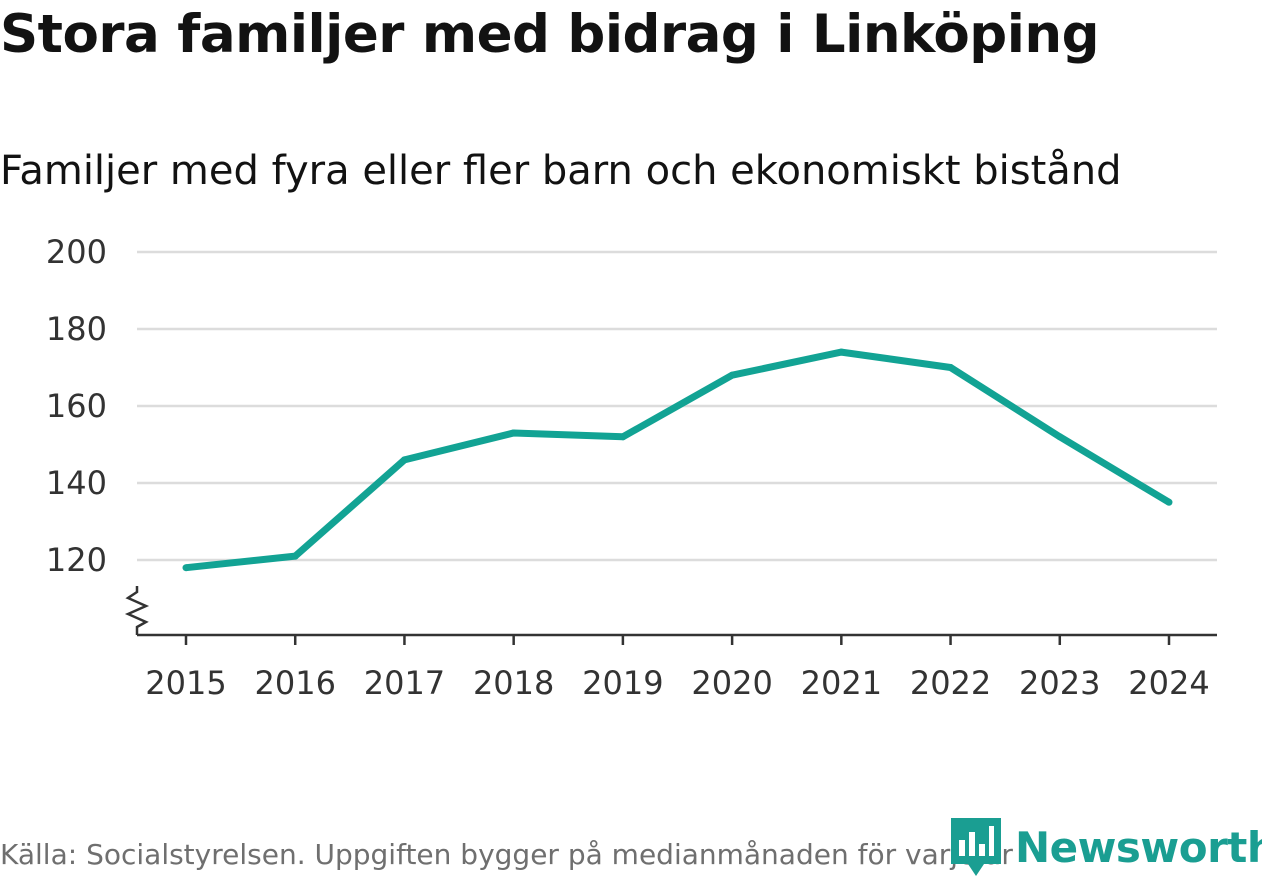  I want to click on y-tick-label: 160, so click(76, 406).